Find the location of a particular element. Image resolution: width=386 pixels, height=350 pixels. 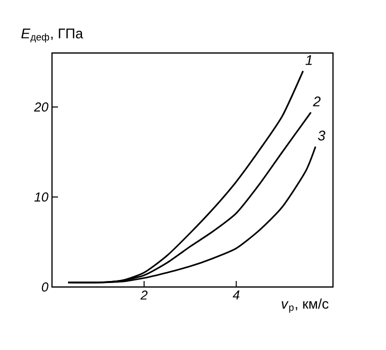

x-axis-title: v$_{р}$, км/с is located at coordinates (305, 305).